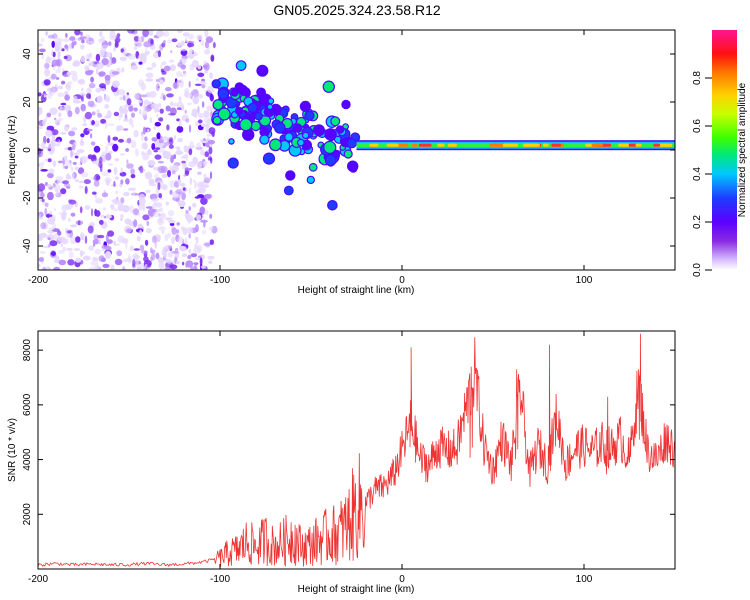  I want to click on colorbar-tick-label: 0.8, so click(697, 78).